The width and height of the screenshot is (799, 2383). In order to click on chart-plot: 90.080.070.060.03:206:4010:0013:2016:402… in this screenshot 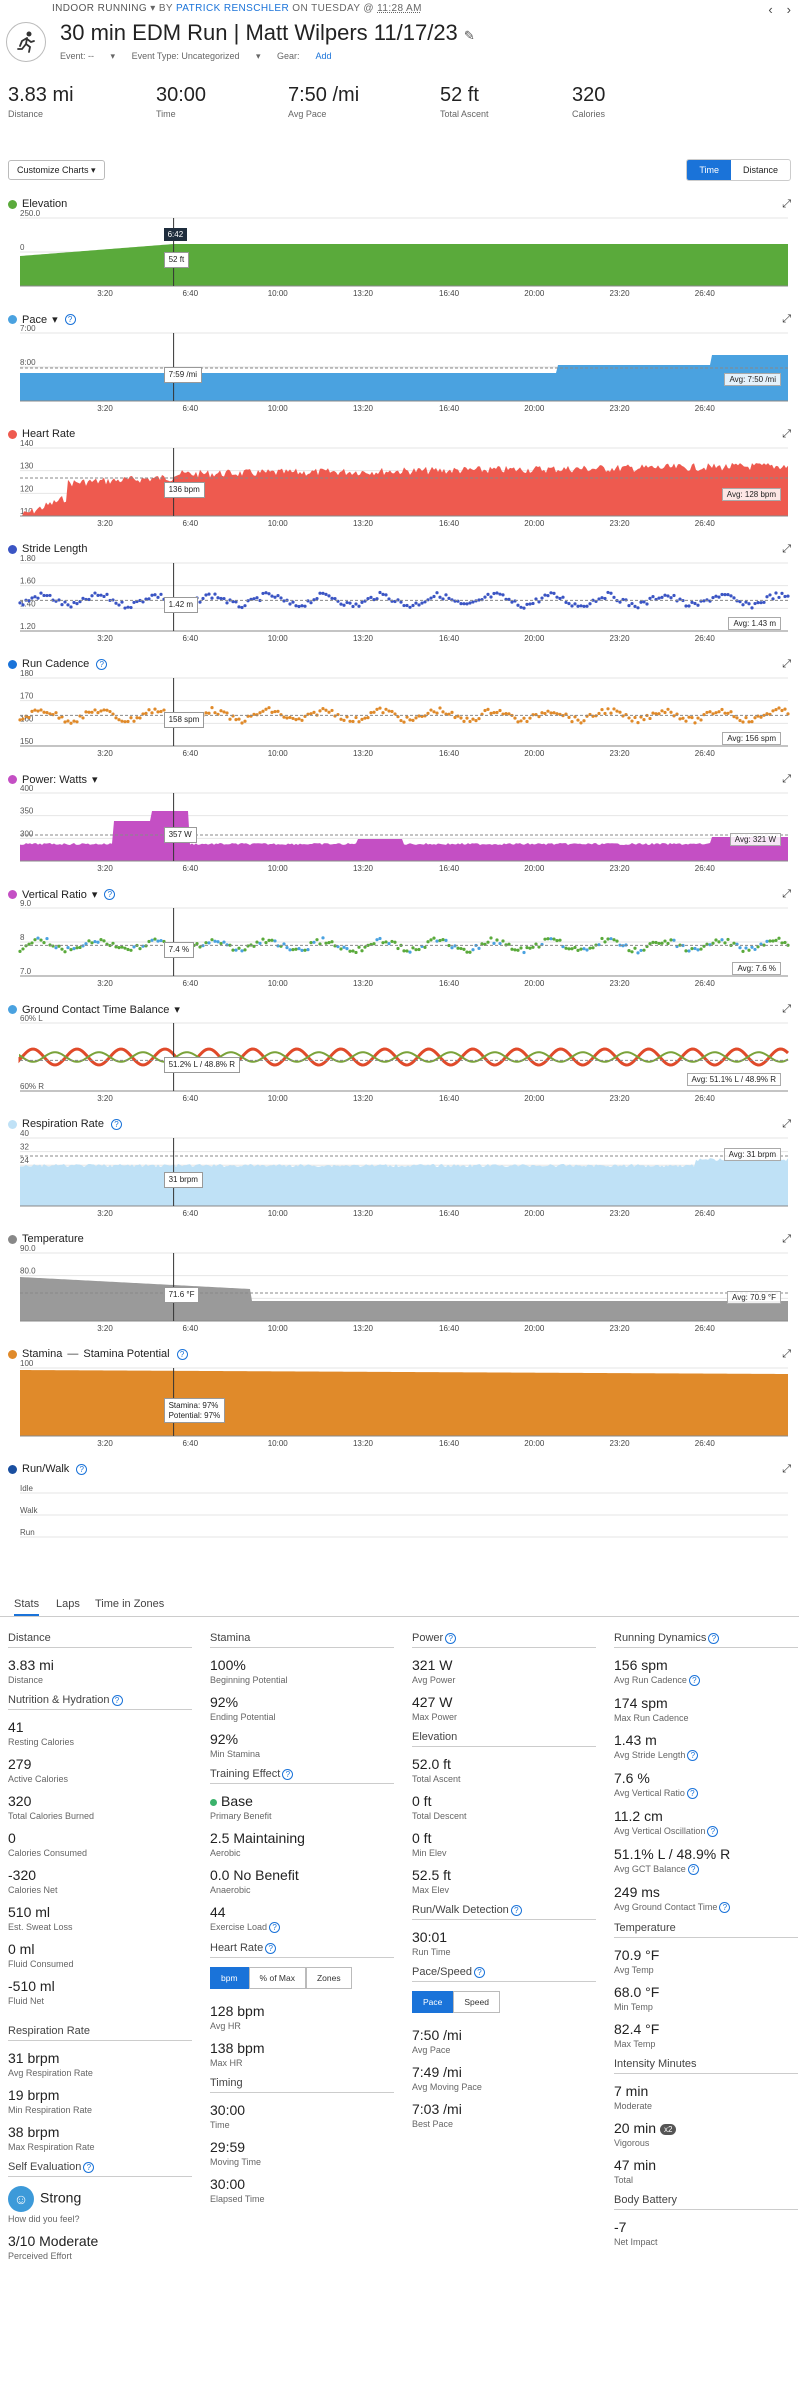, I will do `click(399, 1287)`.